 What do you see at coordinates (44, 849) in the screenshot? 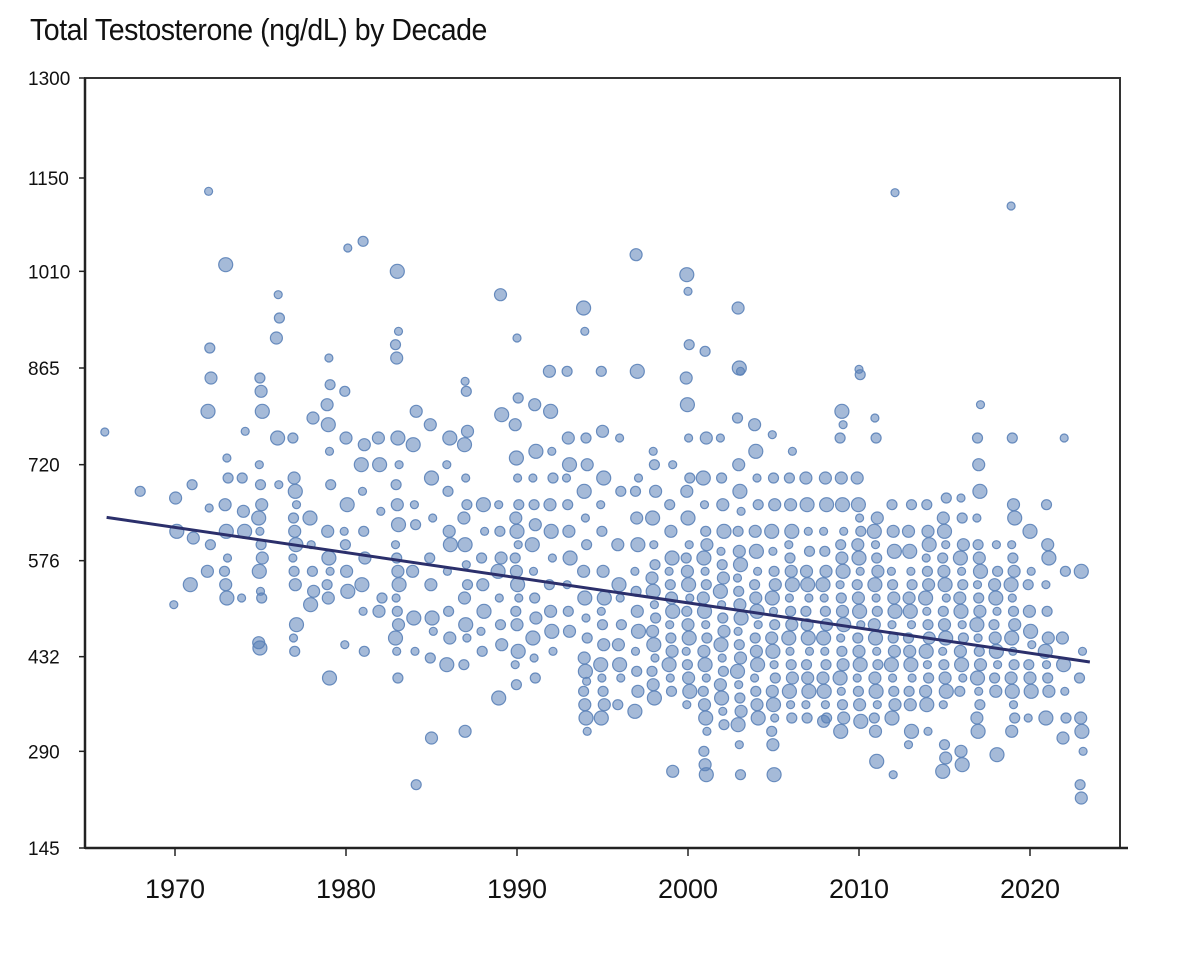
I see `y-tick-label: 145` at bounding box center [44, 849].